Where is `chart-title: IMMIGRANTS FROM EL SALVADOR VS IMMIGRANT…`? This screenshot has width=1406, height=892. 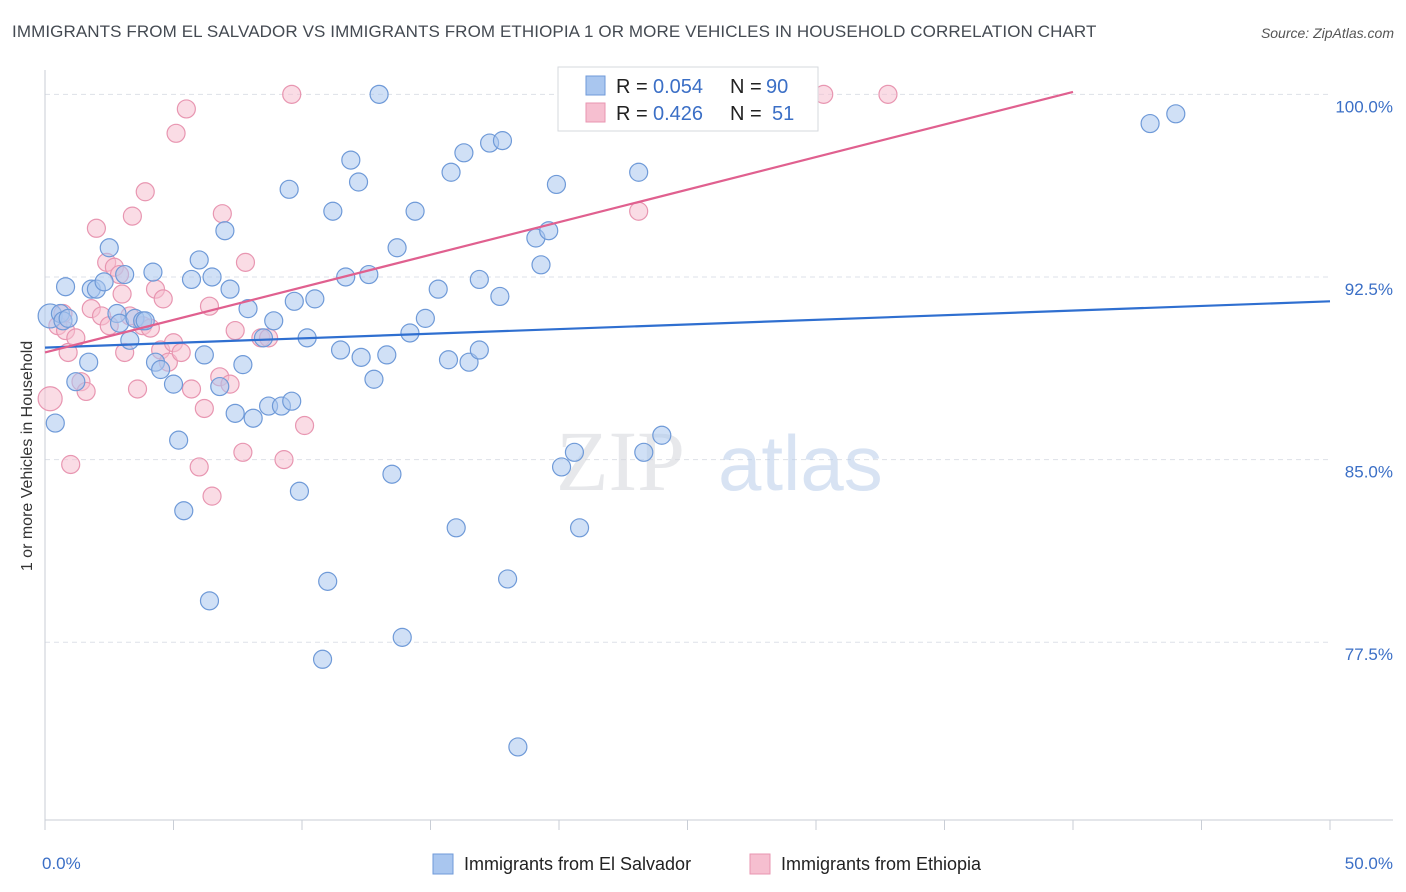
chart-title: IMMIGRANTS FROM EL SALVADOR VS IMMIGRANT… is located at coordinates (554, 31).